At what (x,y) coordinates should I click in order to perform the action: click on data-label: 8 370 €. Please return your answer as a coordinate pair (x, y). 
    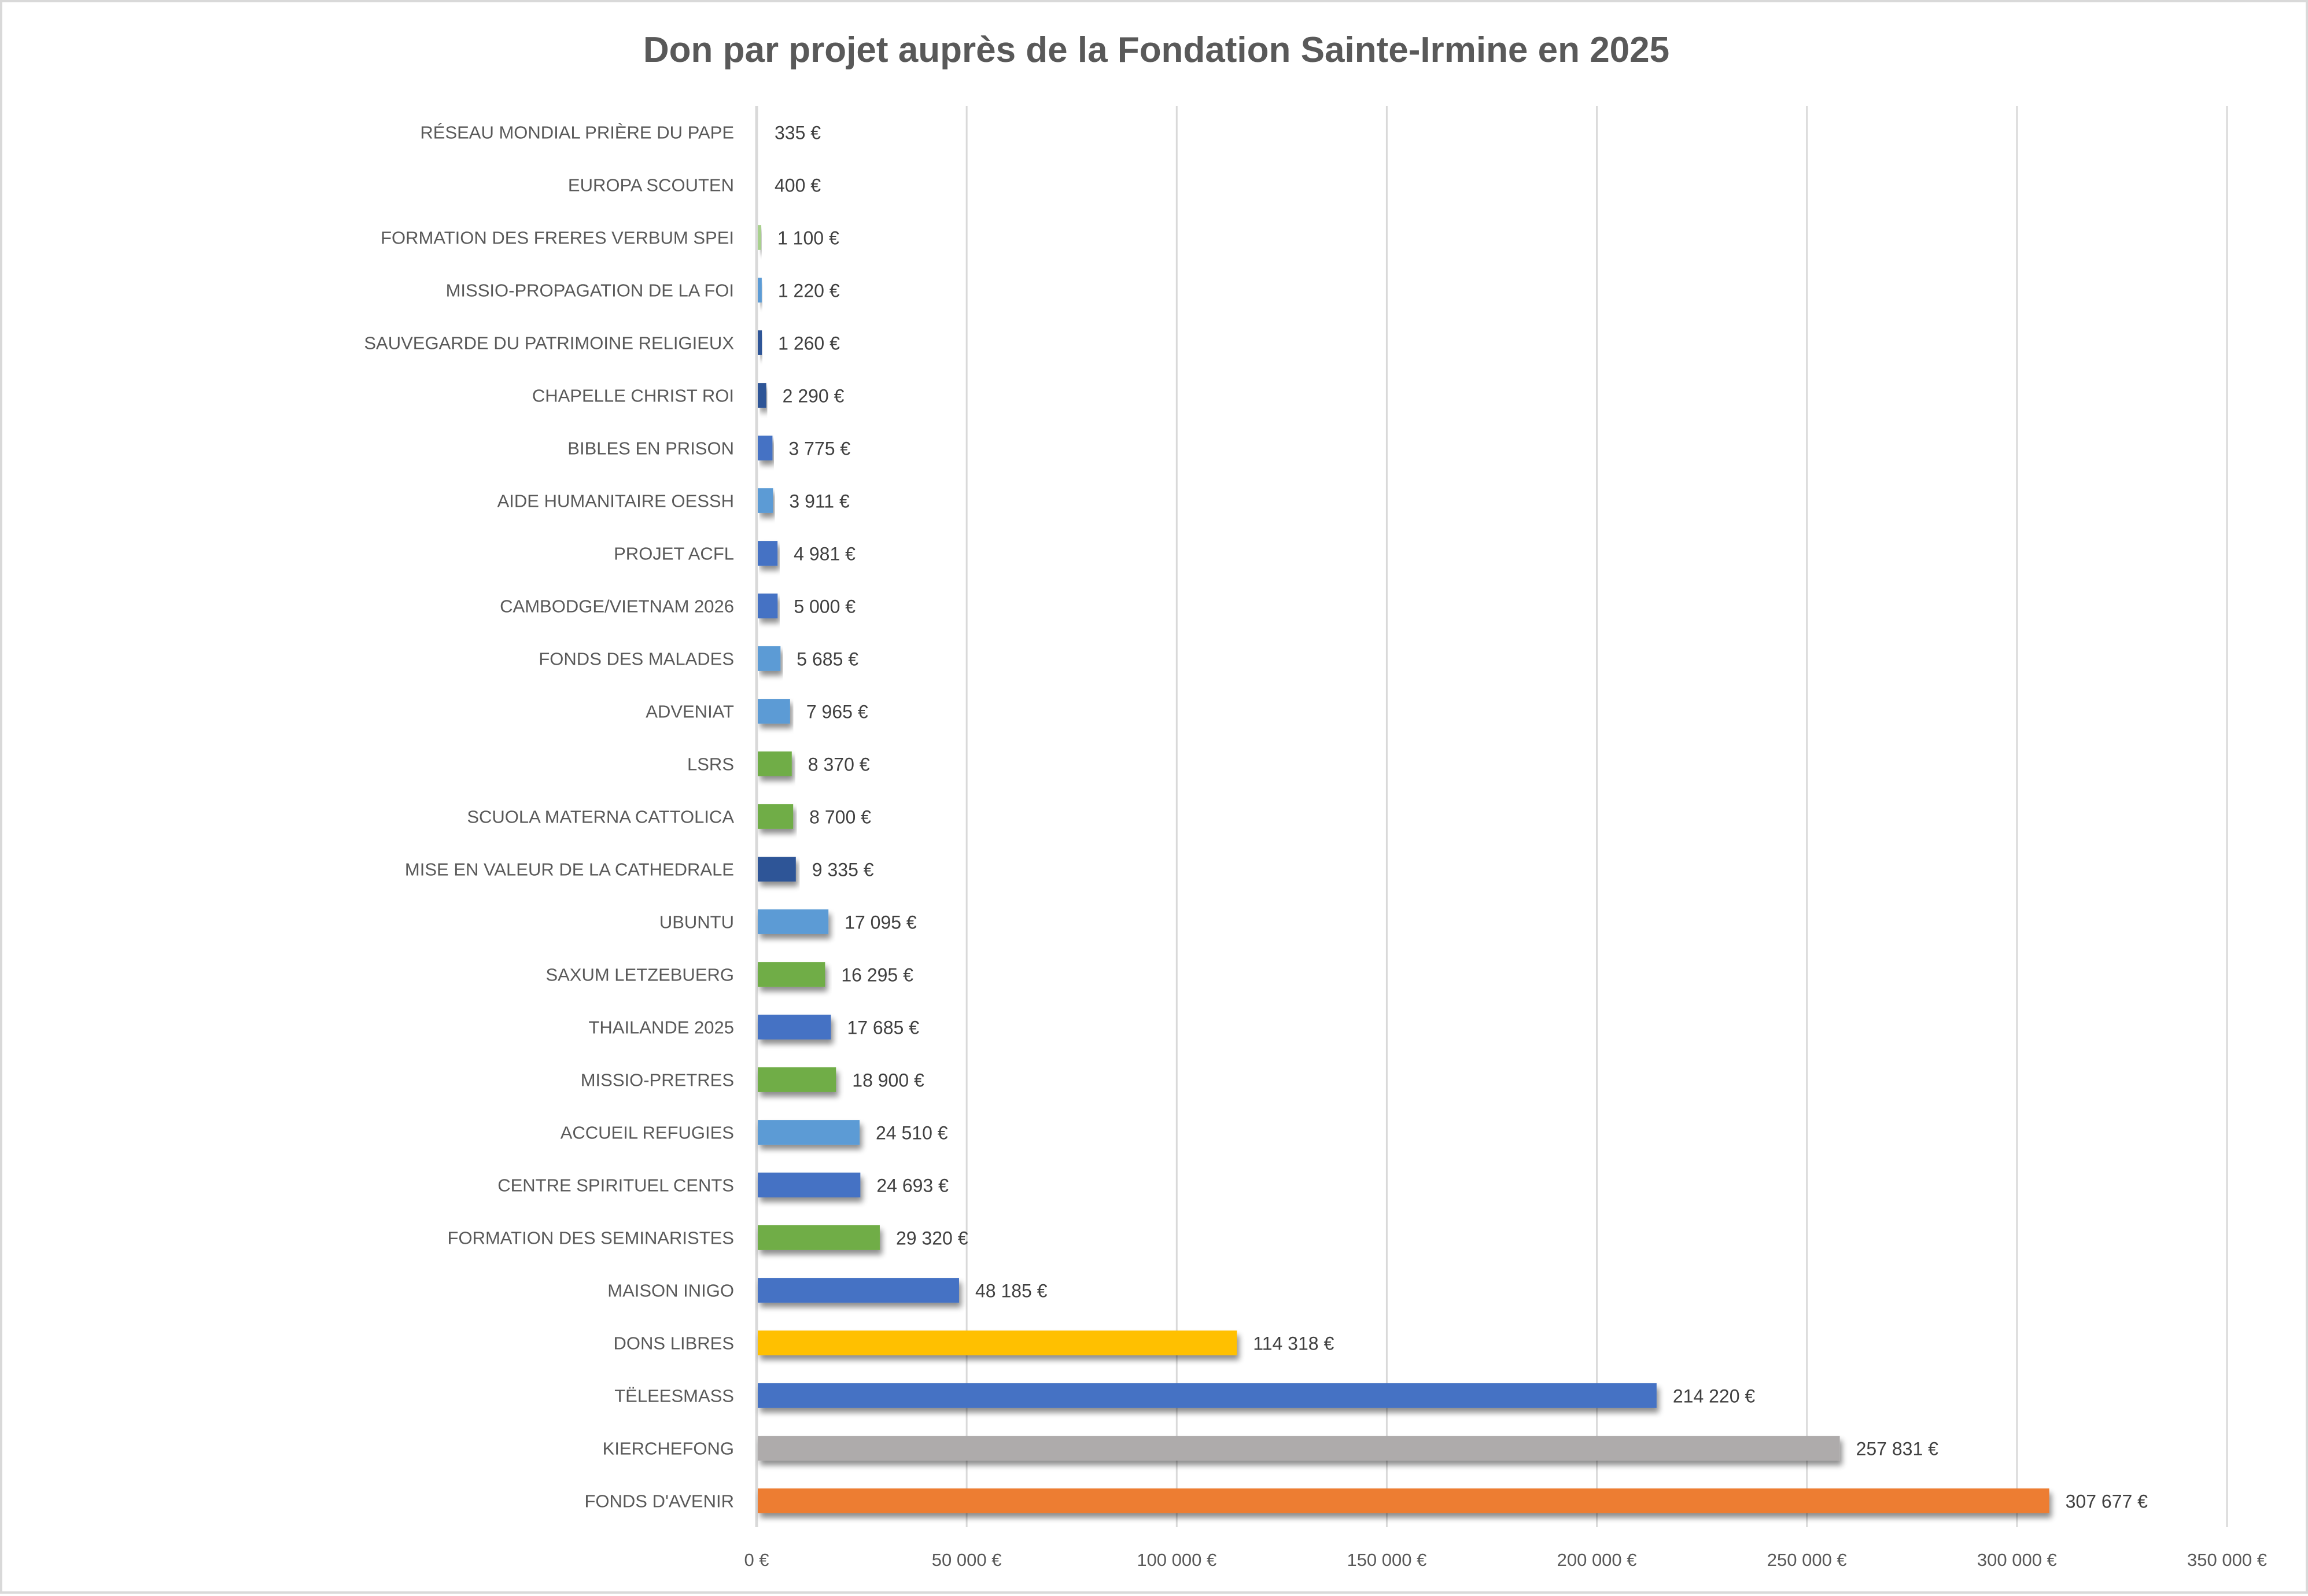
    Looking at the image, I should click on (839, 764).